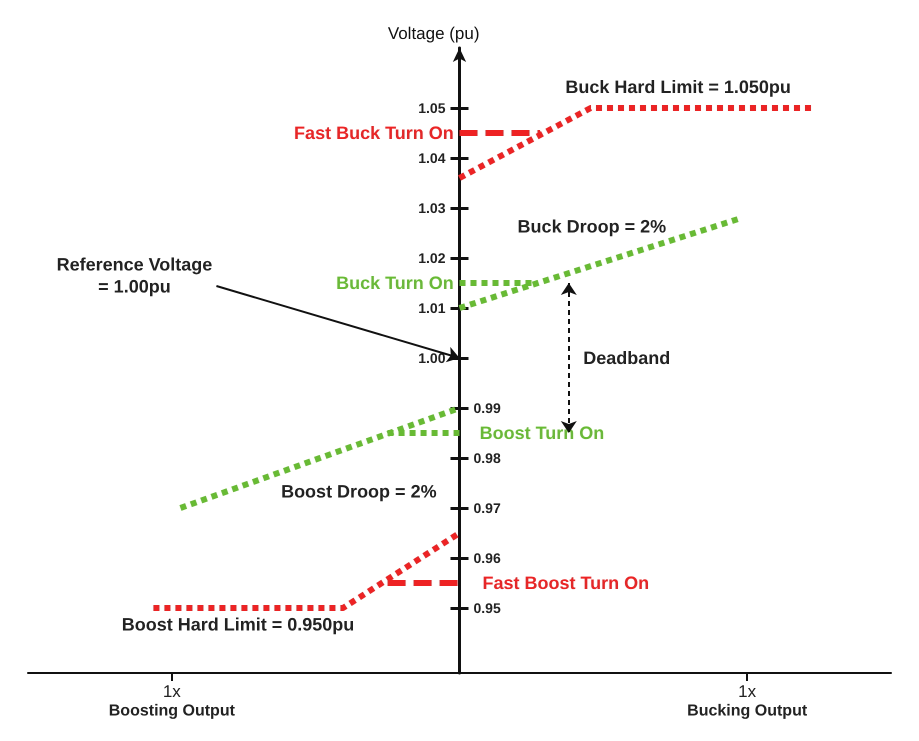 This screenshot has width=919, height=741. What do you see at coordinates (487, 458) in the screenshot?
I see `y2-tick-label: 0.98` at bounding box center [487, 458].